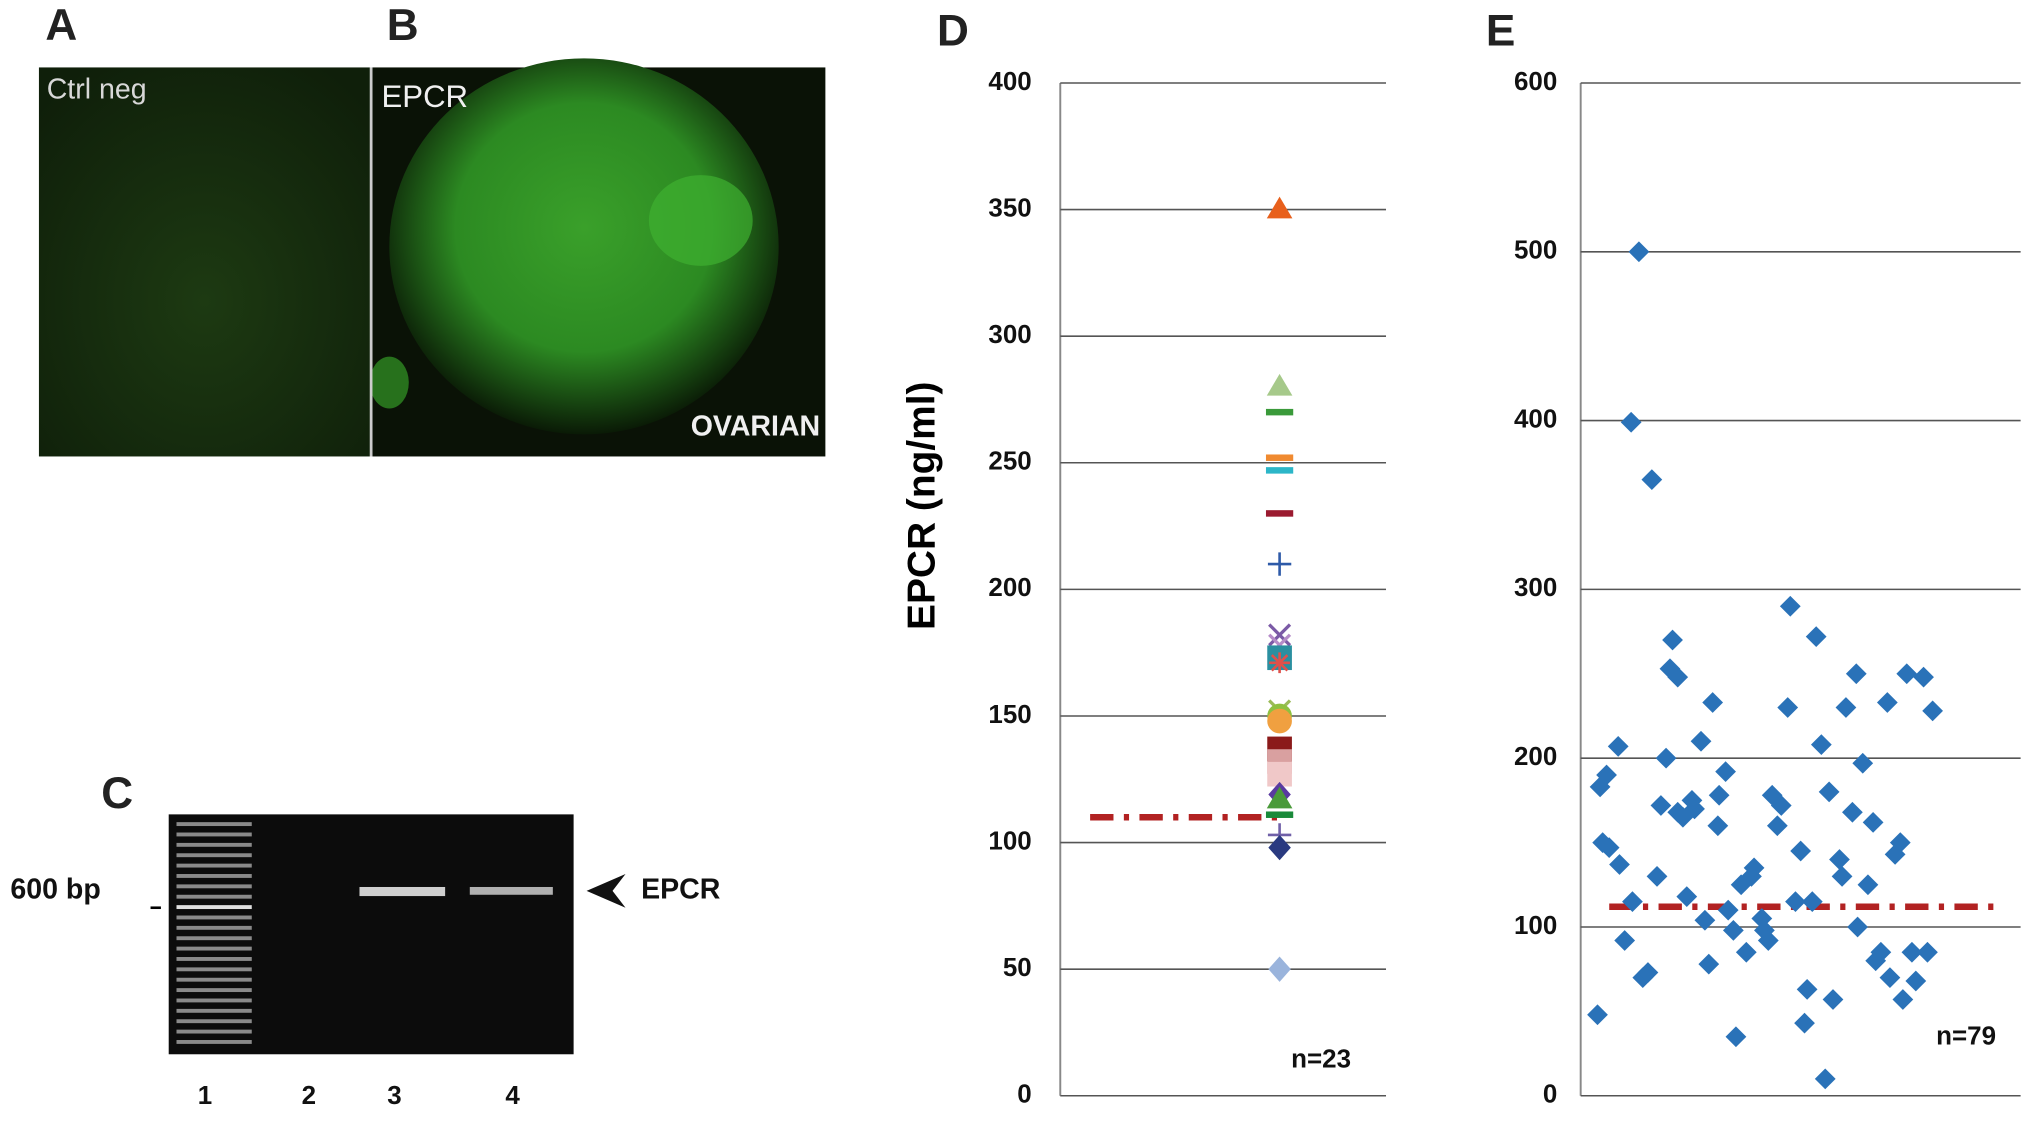  Describe the element at coordinates (1535, 757) in the screenshot. I see `y-tick-label: 200` at that location.